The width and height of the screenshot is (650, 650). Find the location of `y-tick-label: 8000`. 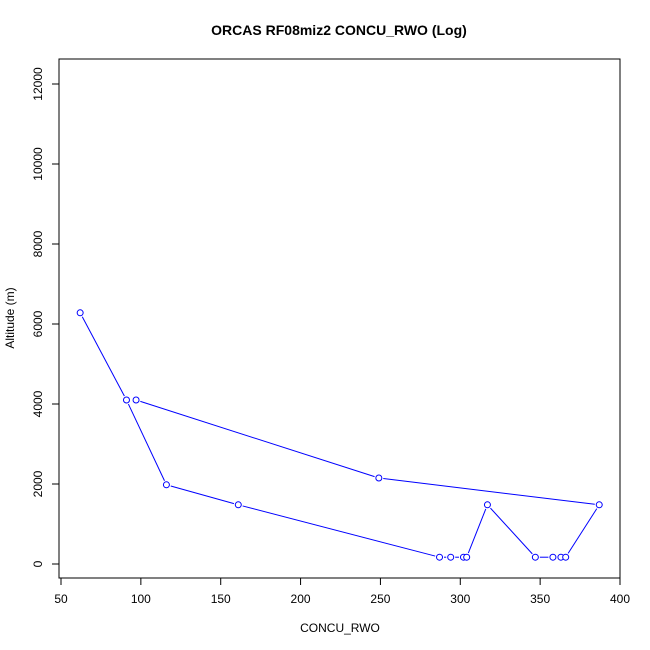

y-tick-label: 8000 is located at coordinates (38, 243).